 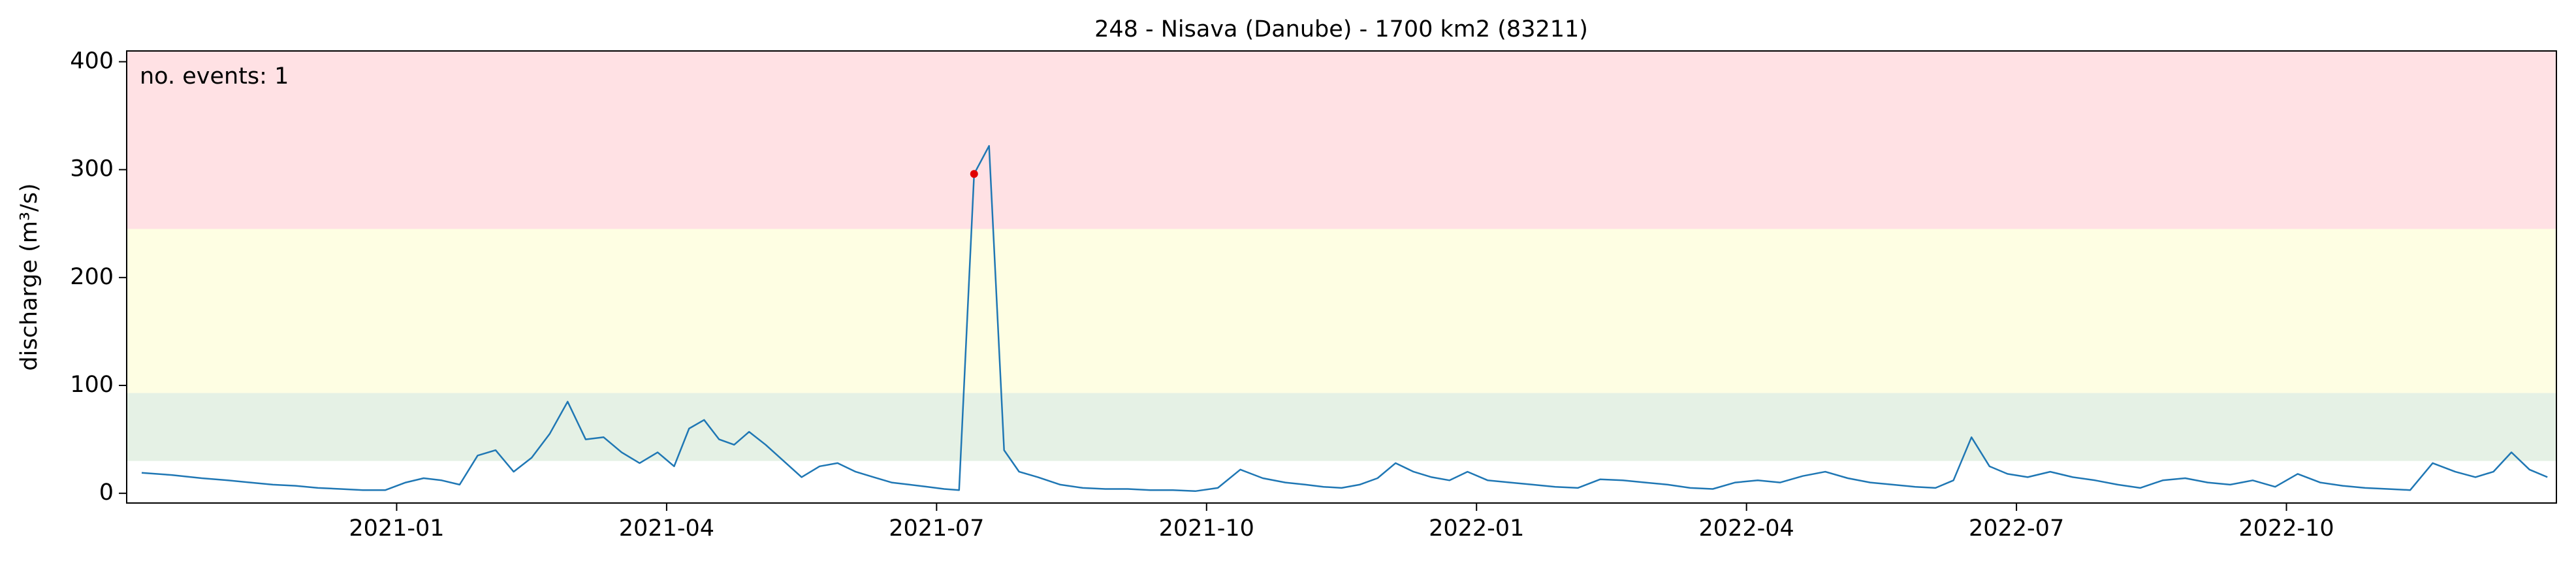 I want to click on x-tick-label: 2021-07, so click(x=936, y=528).